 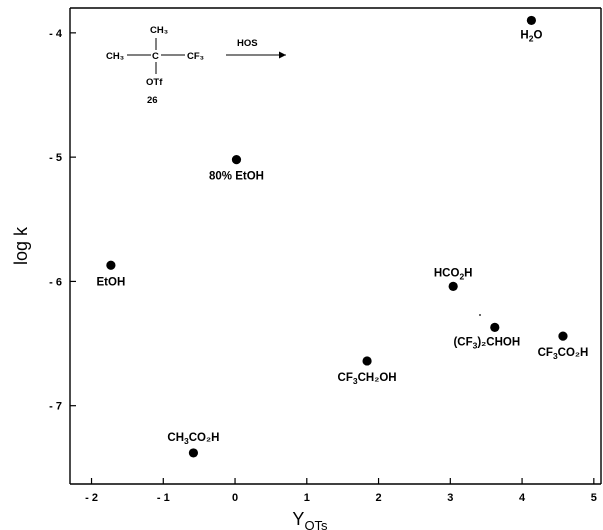 I want to click on point-label: CH3CO₂H, so click(x=193, y=439).